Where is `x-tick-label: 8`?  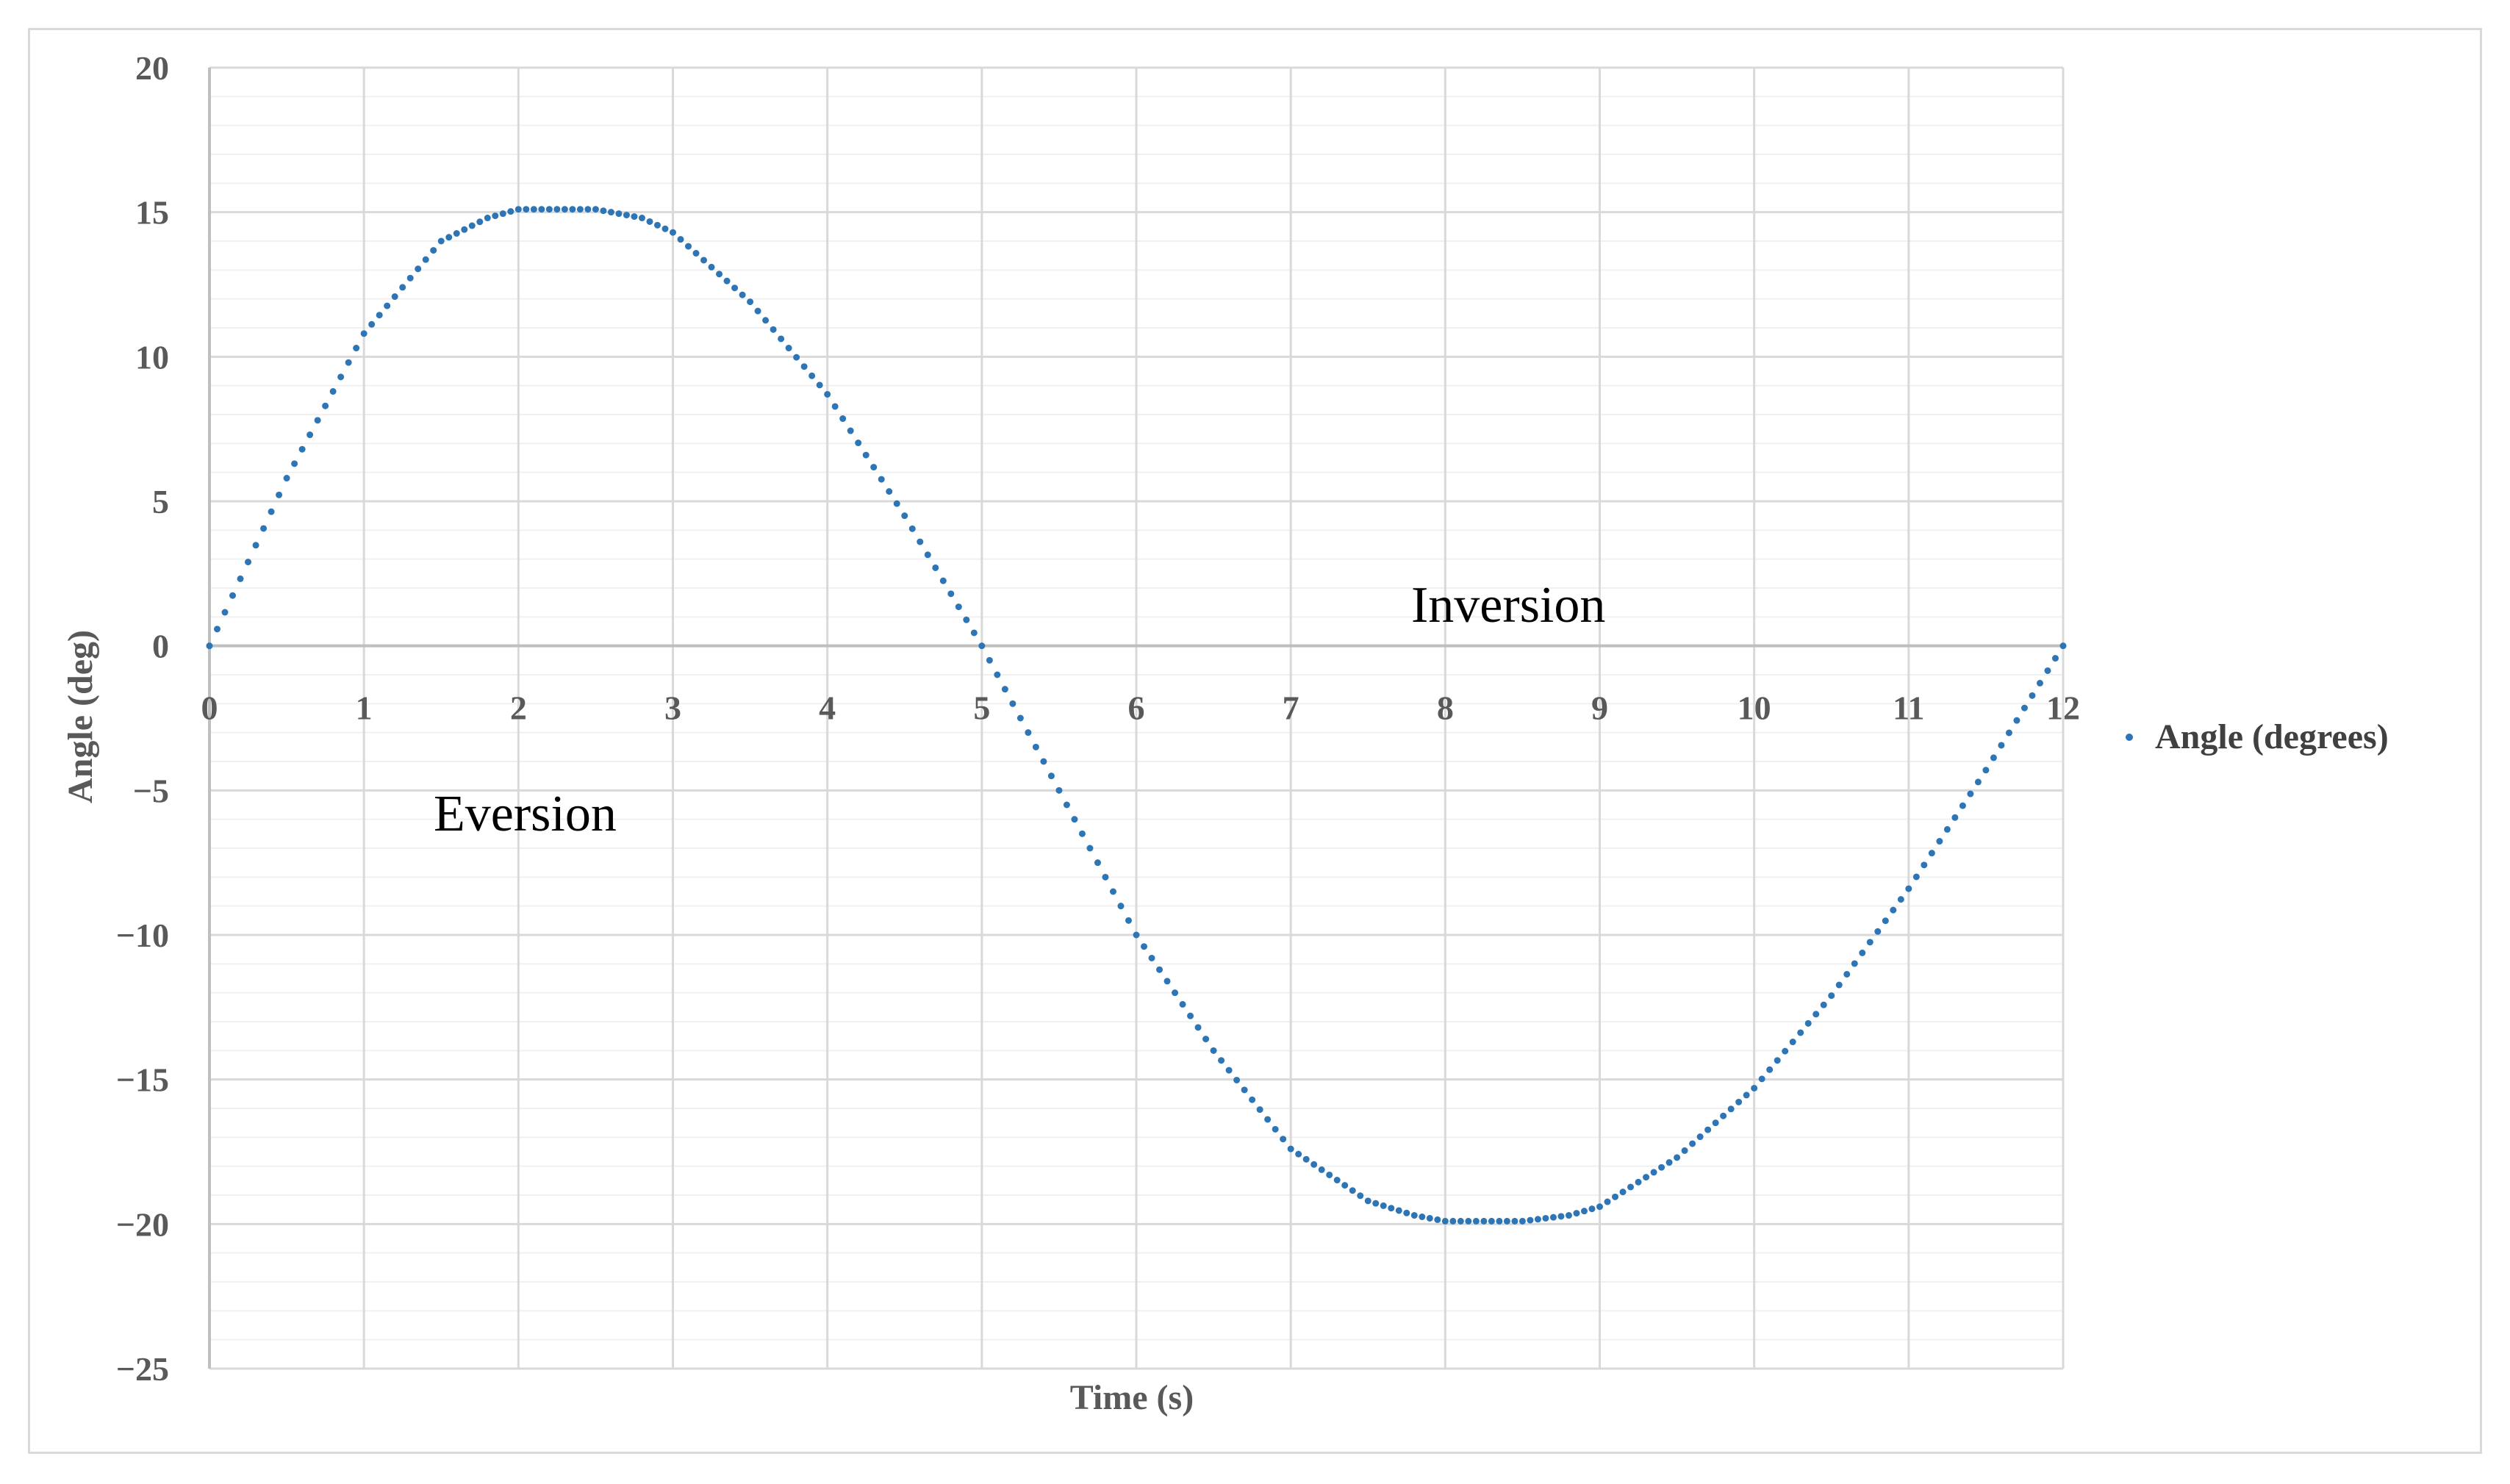
x-tick-label: 8 is located at coordinates (1445, 708).